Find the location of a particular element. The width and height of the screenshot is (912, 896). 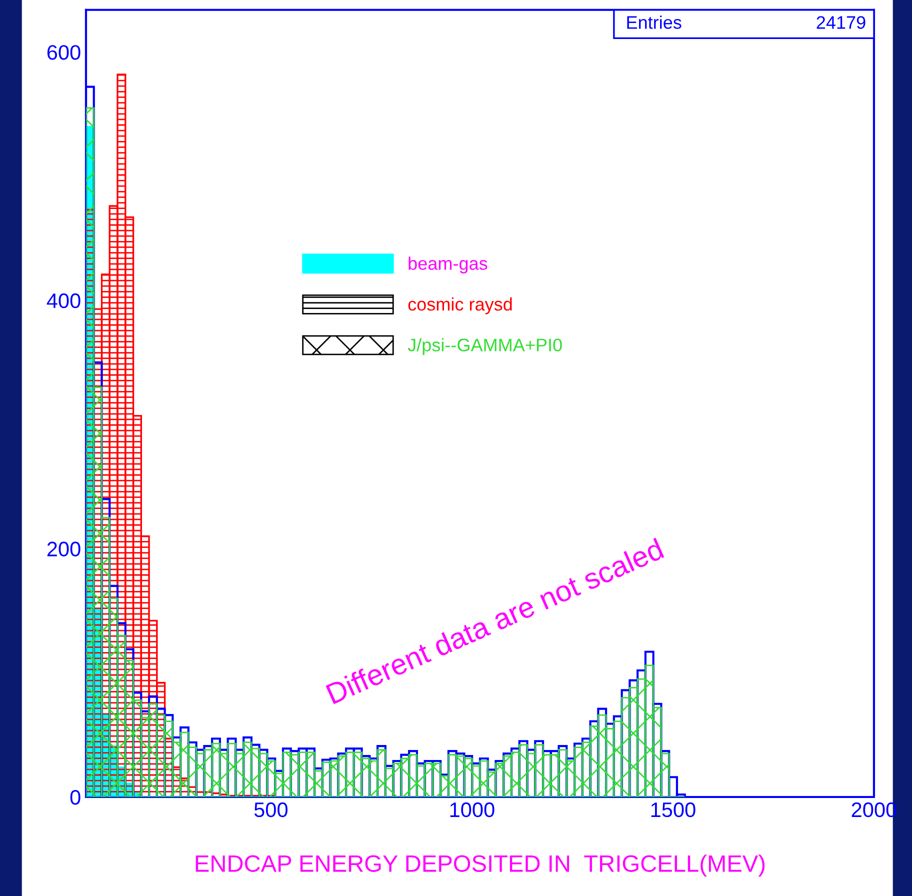

y-tick-label: 600 is located at coordinates (63, 52).